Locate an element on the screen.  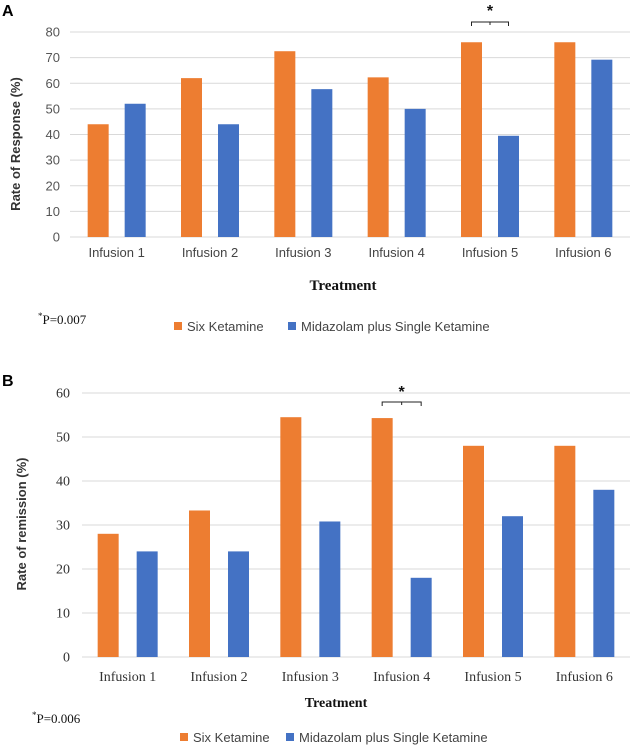
panel-a-y-tick-label: 30 is located at coordinates (53, 160).